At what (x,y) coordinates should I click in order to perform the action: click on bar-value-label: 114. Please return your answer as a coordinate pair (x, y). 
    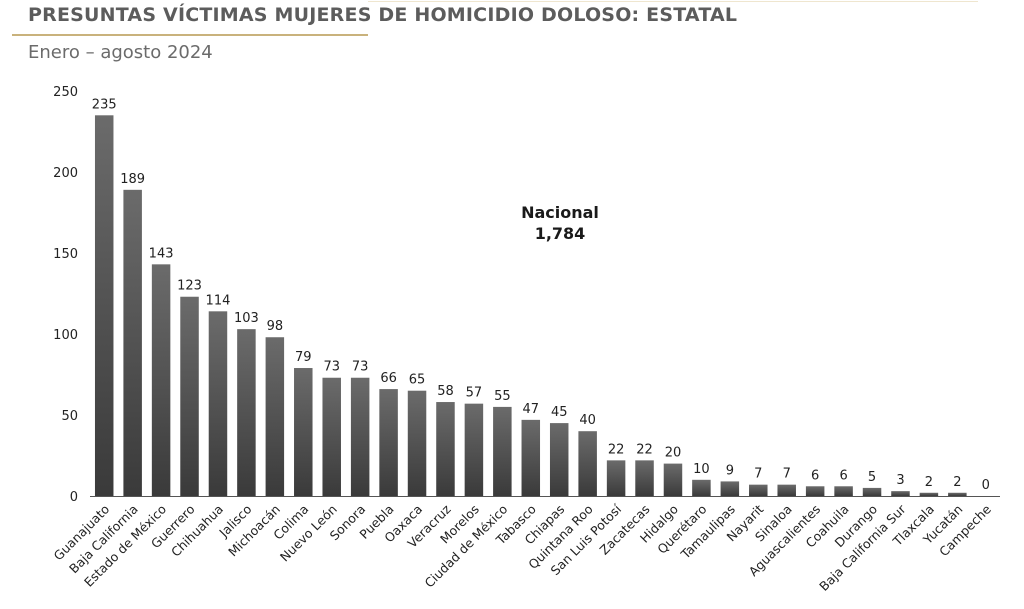
    Looking at the image, I should click on (218, 300).